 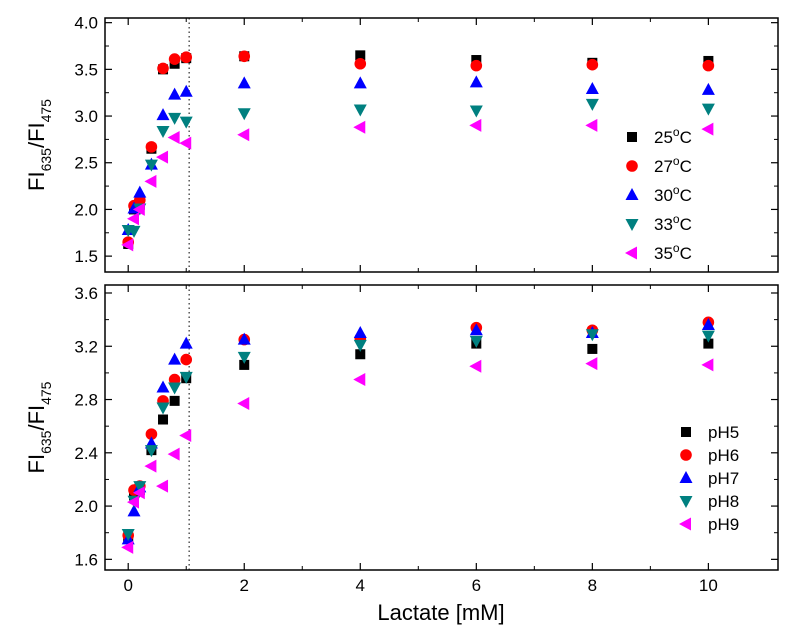 I want to click on legend-label: pH6, so click(x=723, y=455).